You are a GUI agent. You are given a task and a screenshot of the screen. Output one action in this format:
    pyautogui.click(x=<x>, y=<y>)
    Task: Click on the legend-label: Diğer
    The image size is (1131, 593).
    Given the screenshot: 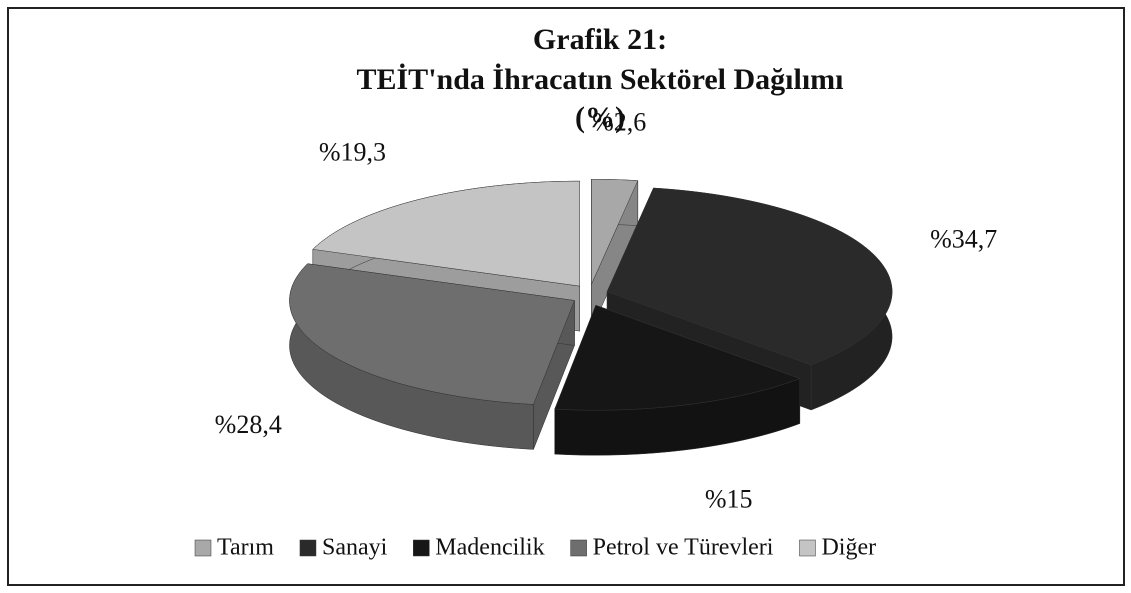 What is the action you would take?
    pyautogui.click(x=848, y=548)
    